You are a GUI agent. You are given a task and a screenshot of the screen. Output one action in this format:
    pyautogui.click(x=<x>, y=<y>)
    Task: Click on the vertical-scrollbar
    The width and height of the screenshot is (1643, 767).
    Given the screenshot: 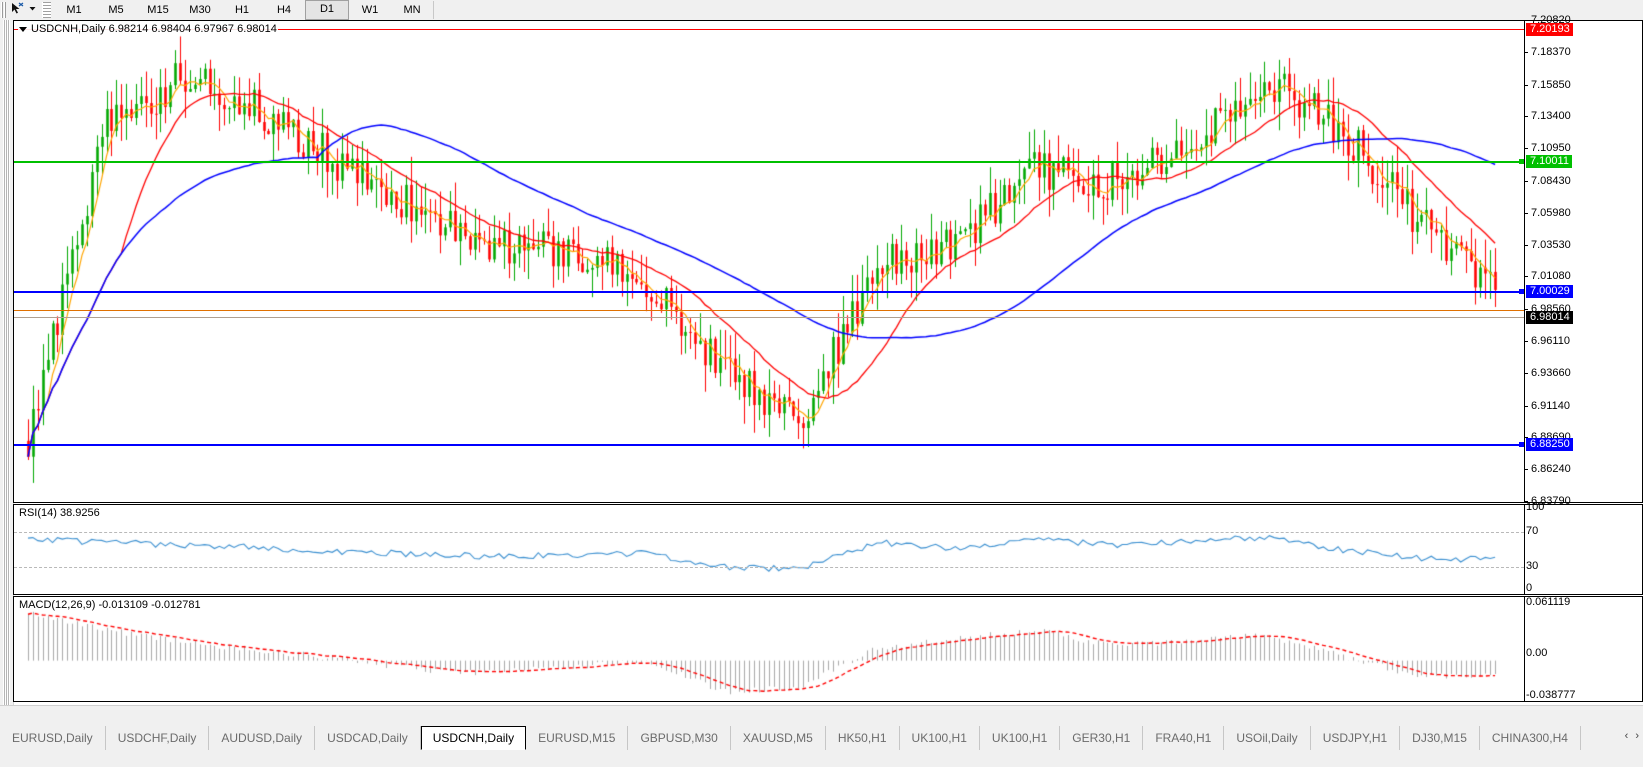 What is the action you would take?
    pyautogui.click(x=7, y=362)
    